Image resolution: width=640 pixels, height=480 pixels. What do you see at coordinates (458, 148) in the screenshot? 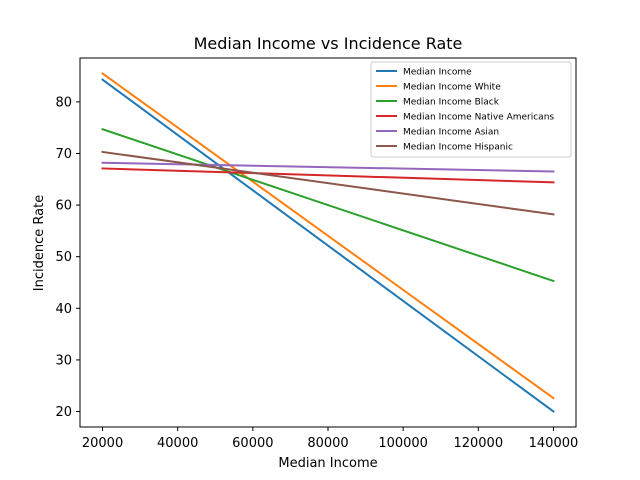
I see `legend-label-5: Median Income Hispanic` at bounding box center [458, 148].